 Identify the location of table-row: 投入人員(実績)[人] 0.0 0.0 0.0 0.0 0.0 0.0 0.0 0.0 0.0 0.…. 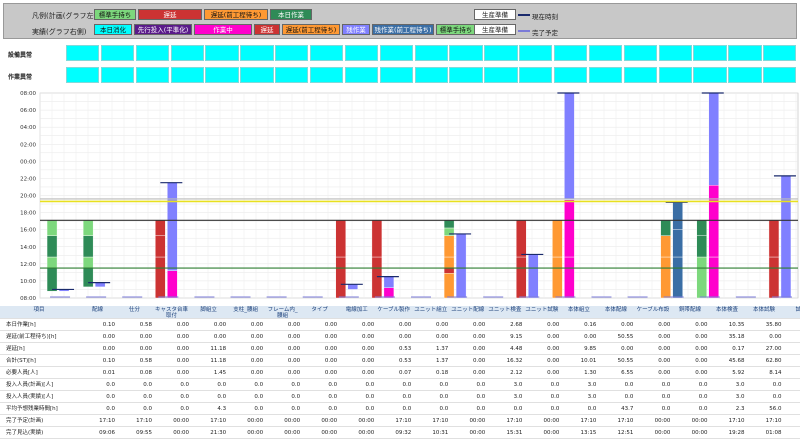
(400, 397).